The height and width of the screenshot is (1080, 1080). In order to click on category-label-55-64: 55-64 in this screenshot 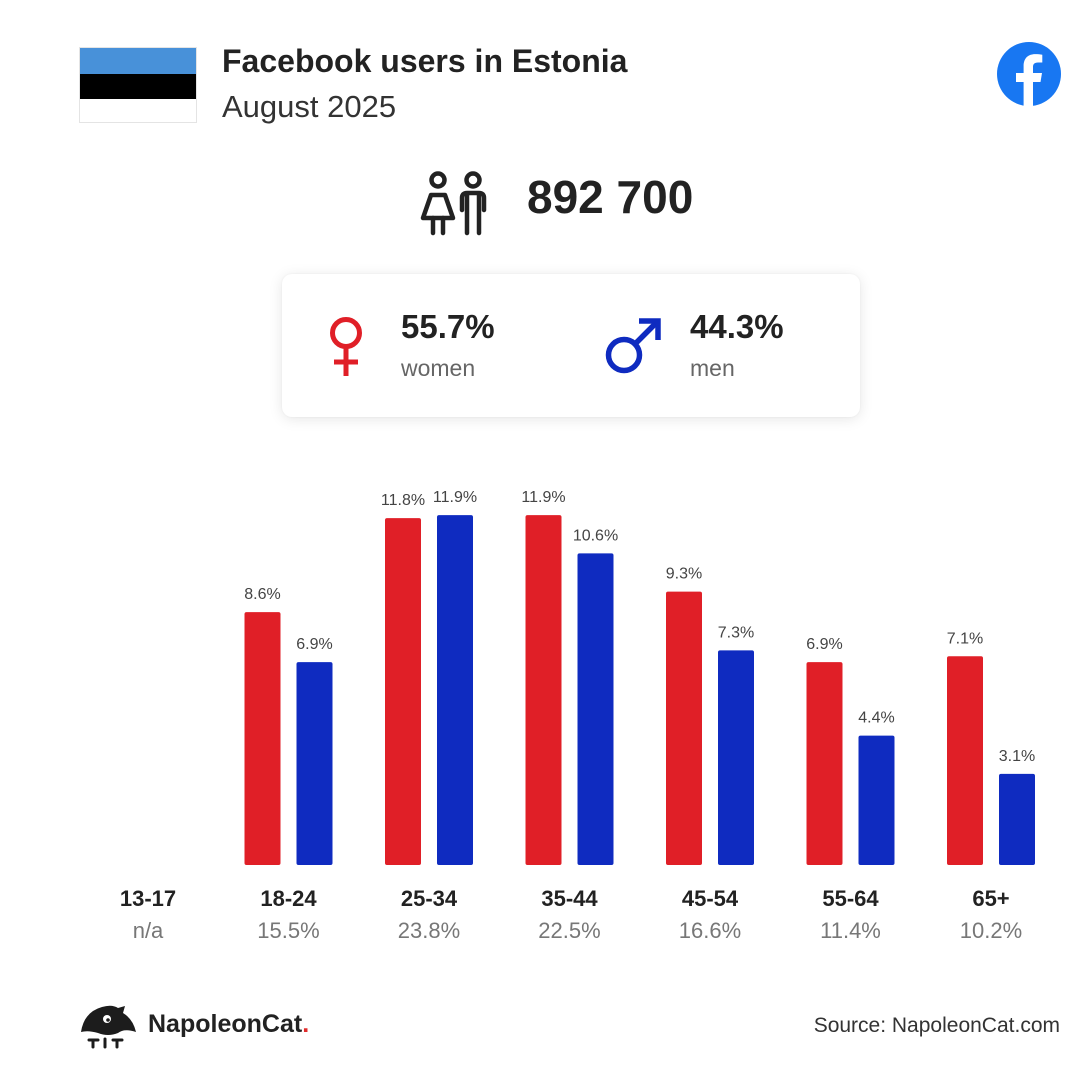, I will do `click(850, 898)`.